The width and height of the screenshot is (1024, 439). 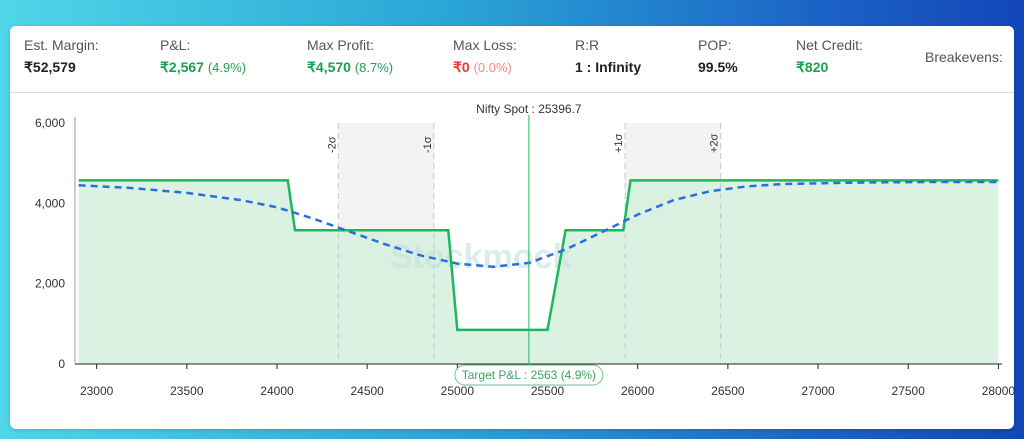 I want to click on x-tick-label-7: 26500, so click(x=728, y=391).